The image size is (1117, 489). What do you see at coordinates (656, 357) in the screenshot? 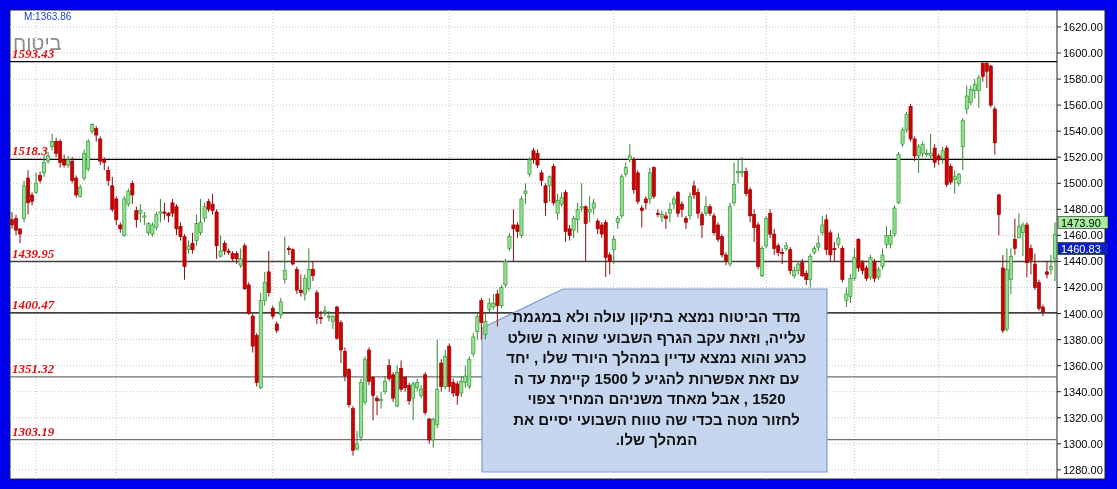
I see `annotation: כרגע והוא נמצא עדיין במהלך היורד שלו , יחד` at bounding box center [656, 357].